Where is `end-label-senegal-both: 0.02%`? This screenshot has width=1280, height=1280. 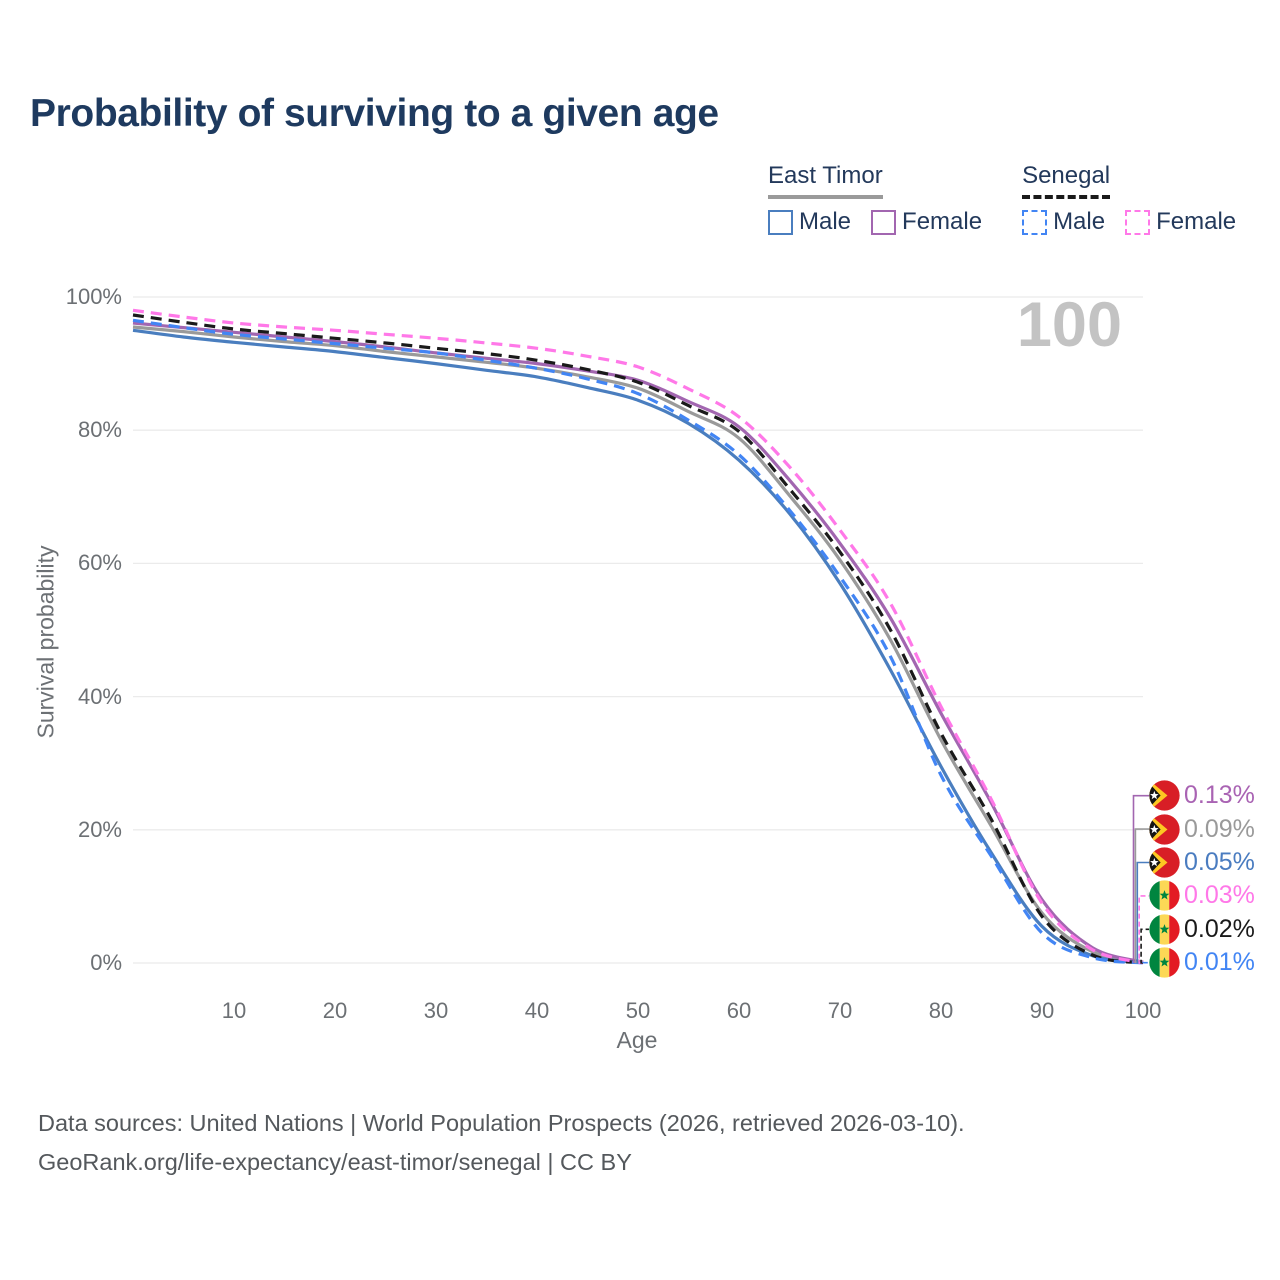 end-label-senegal-both: 0.02% is located at coordinates (1202, 929).